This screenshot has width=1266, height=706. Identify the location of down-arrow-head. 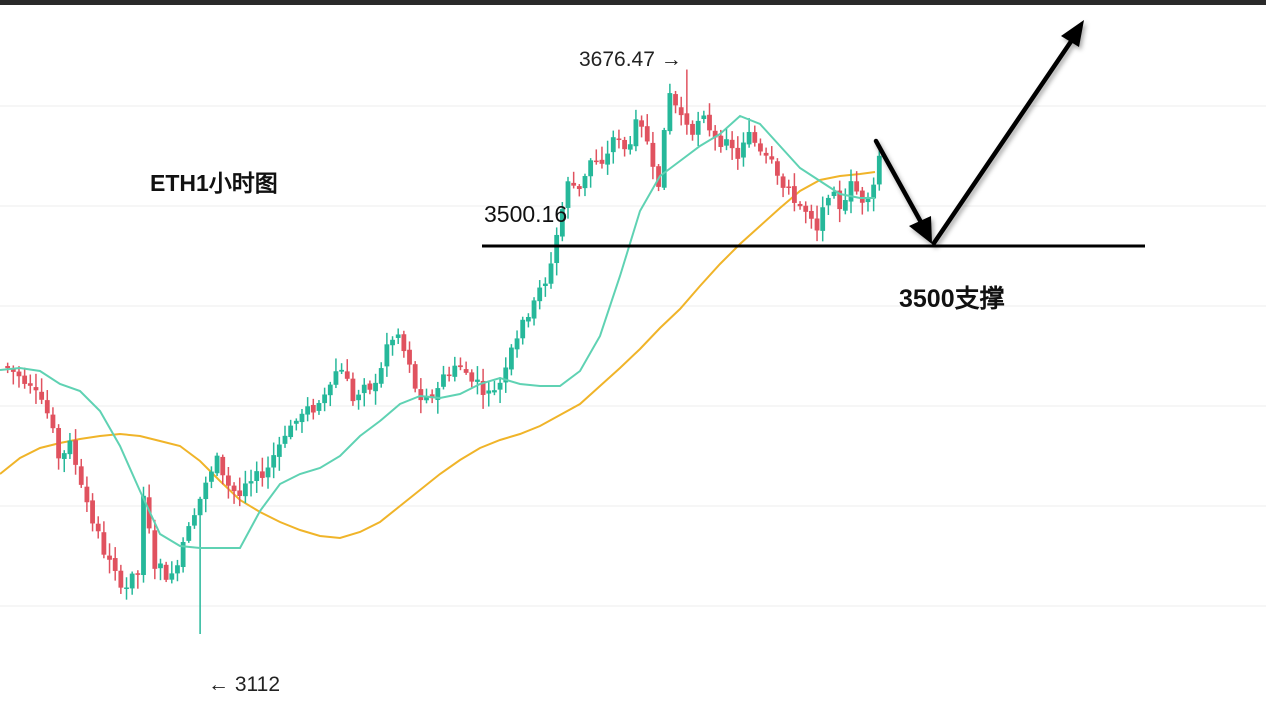
(920, 230).